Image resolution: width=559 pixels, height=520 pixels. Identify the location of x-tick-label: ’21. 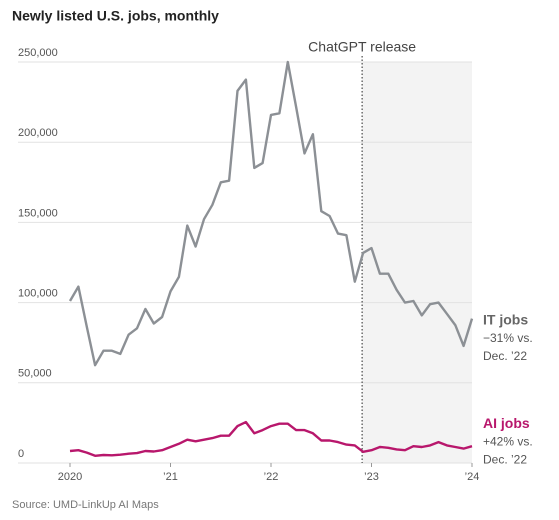
(170, 477).